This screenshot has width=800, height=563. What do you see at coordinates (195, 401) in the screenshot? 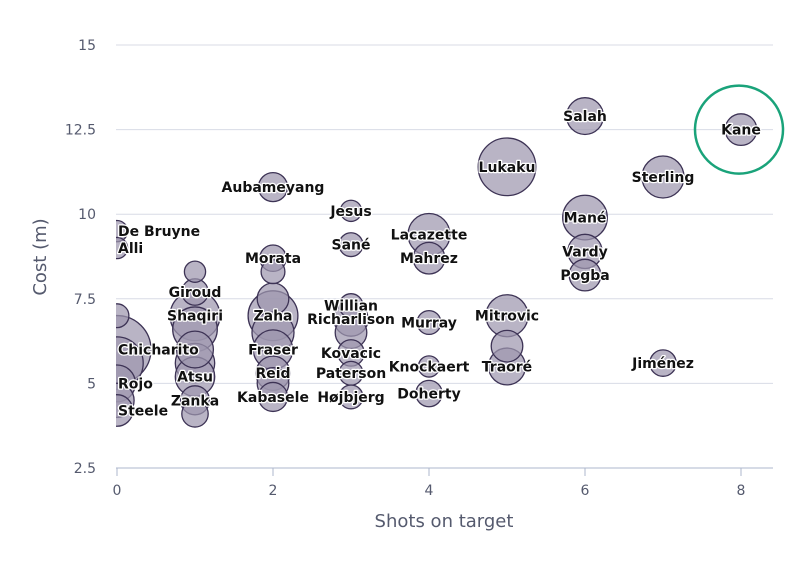
I see `point-label: Zanka` at bounding box center [195, 401].